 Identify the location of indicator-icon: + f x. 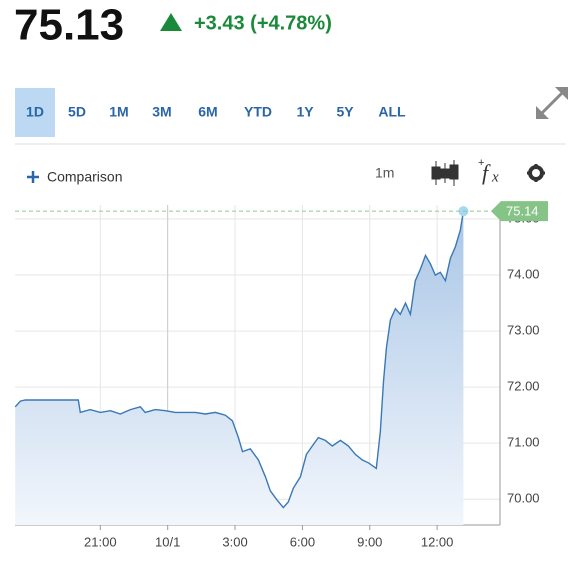
(488, 171).